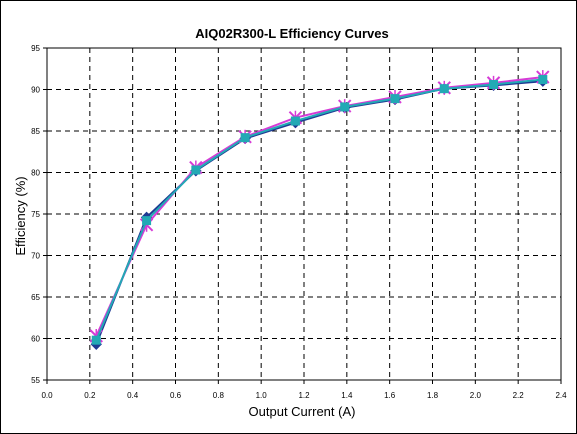  What do you see at coordinates (90, 395) in the screenshot?
I see `x-tick-label: 0.2` at bounding box center [90, 395].